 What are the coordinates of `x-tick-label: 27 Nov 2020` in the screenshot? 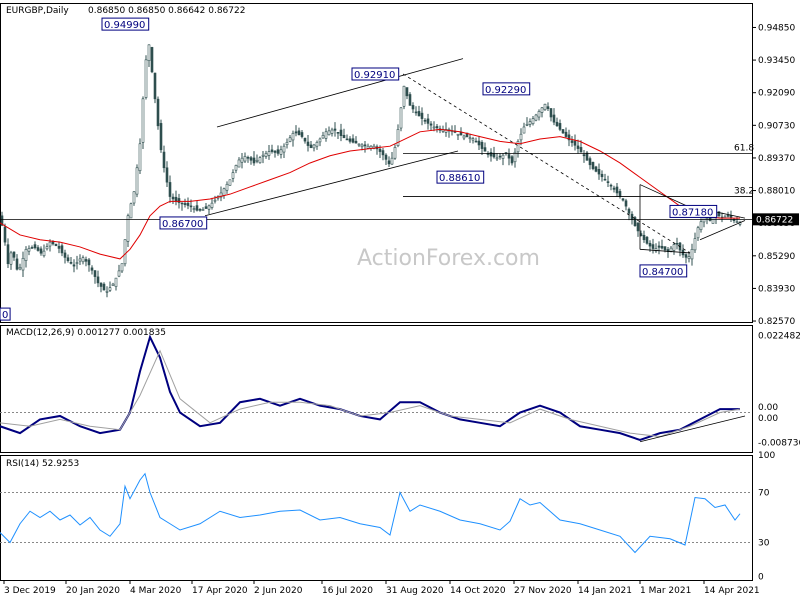 It's located at (543, 591).